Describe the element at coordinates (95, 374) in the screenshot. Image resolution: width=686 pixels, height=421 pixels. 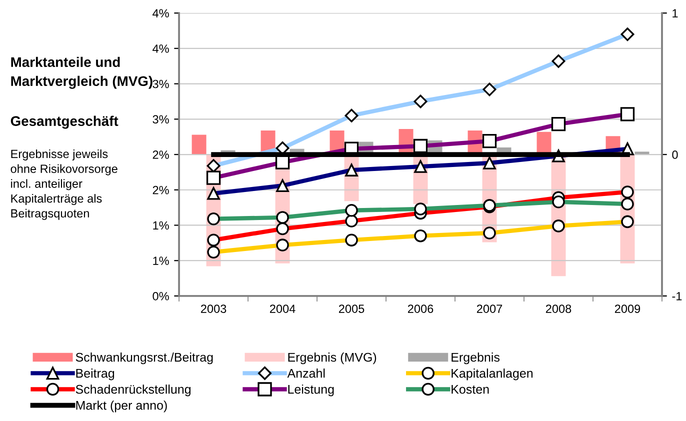
I see `legend-label: Beitrag` at that location.